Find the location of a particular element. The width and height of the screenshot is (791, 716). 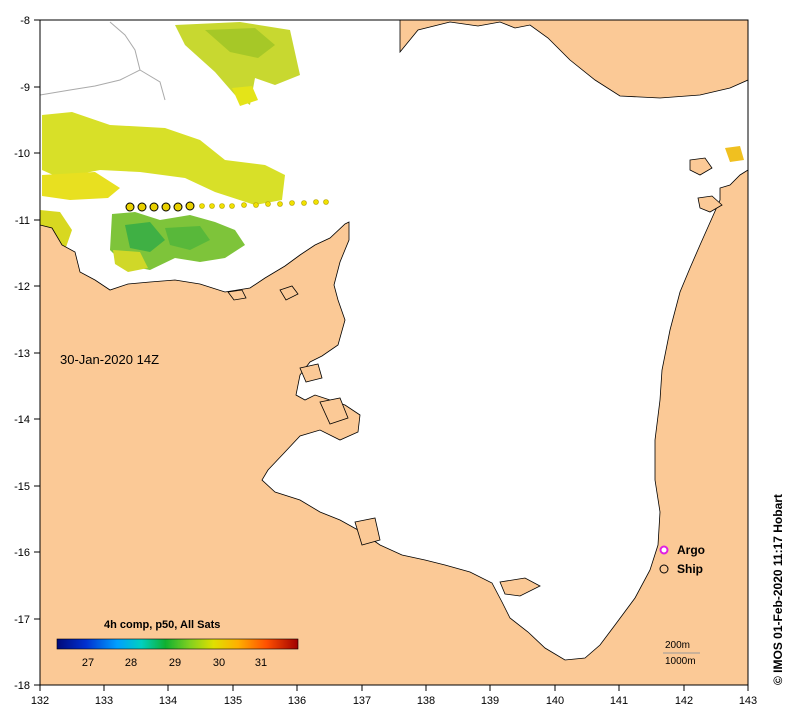

x-axis is located at coordinates (394, 688).